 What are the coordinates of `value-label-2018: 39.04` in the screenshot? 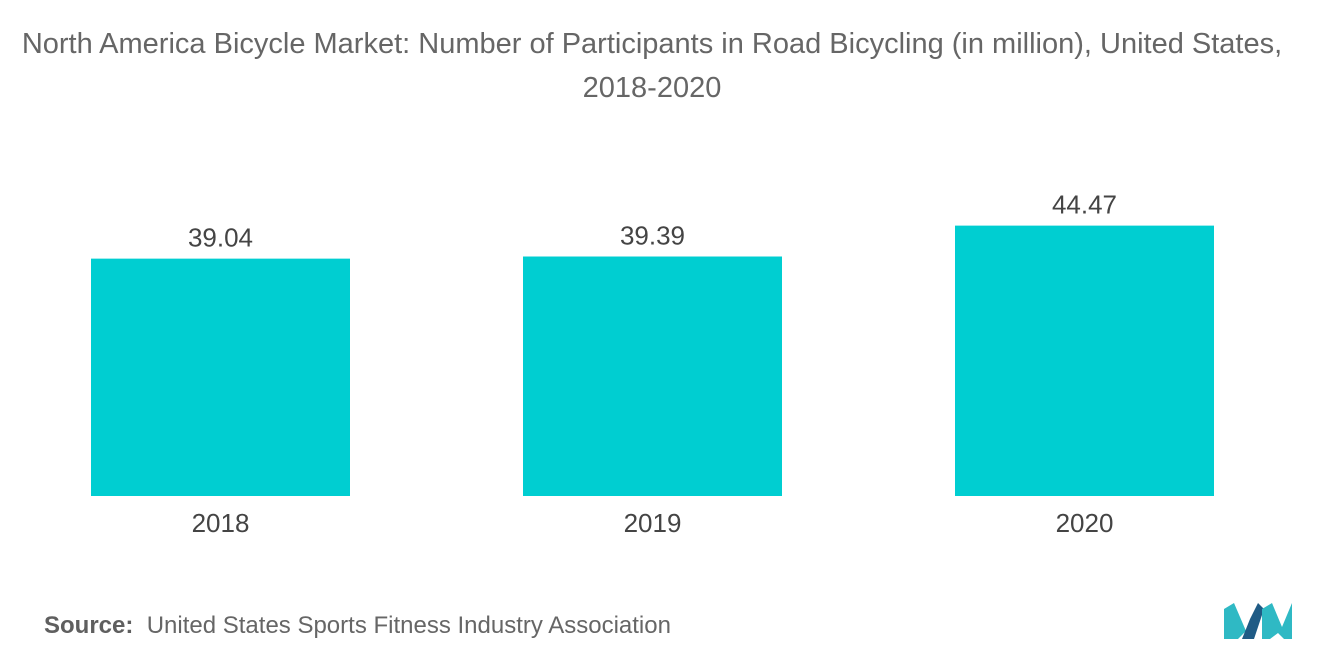 It's located at (220, 238).